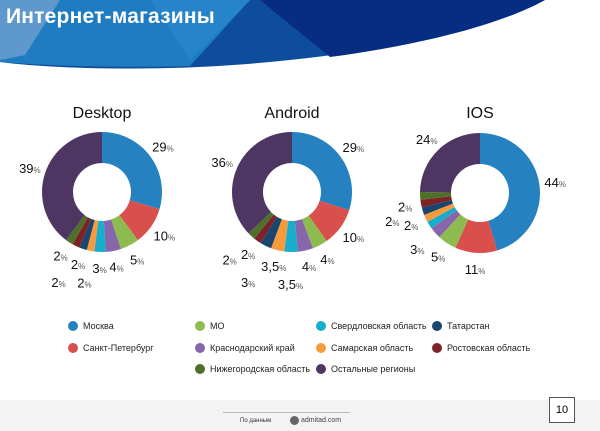 The image size is (600, 431). Describe the element at coordinates (256, 421) in the screenshot. I see `source-label: По данным` at that location.